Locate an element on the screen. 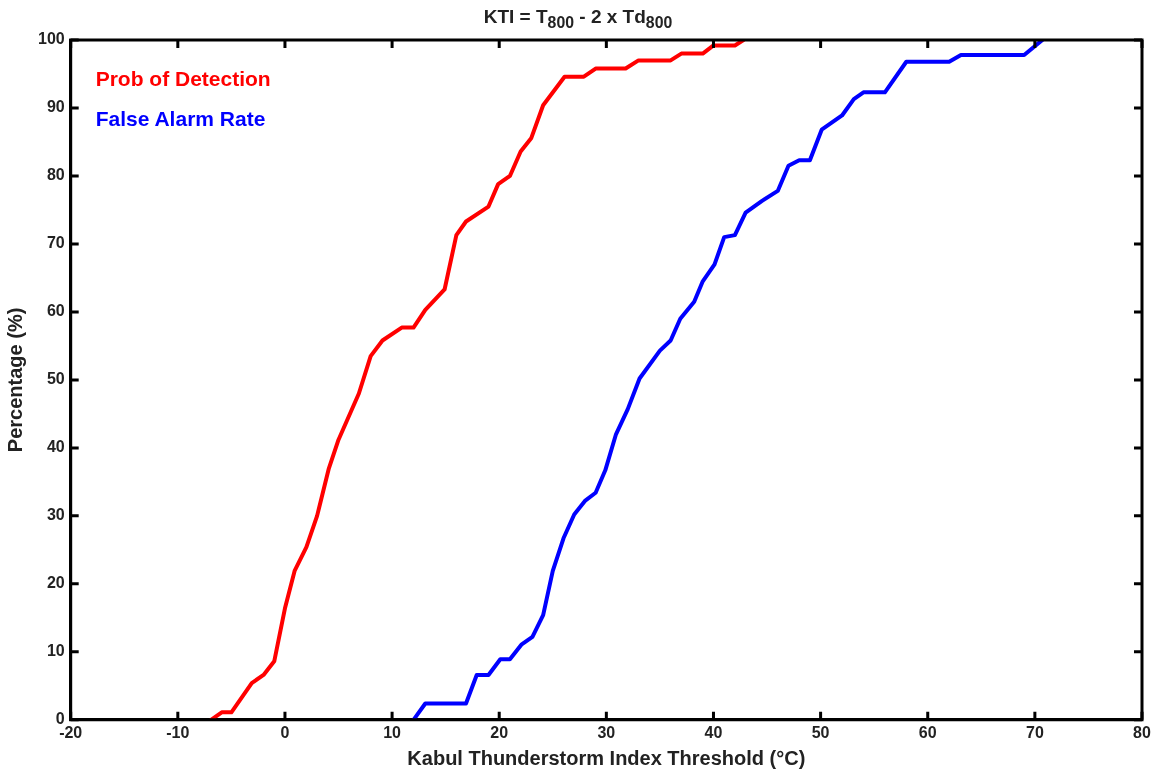  x-tick-label: 20 is located at coordinates (499, 732).